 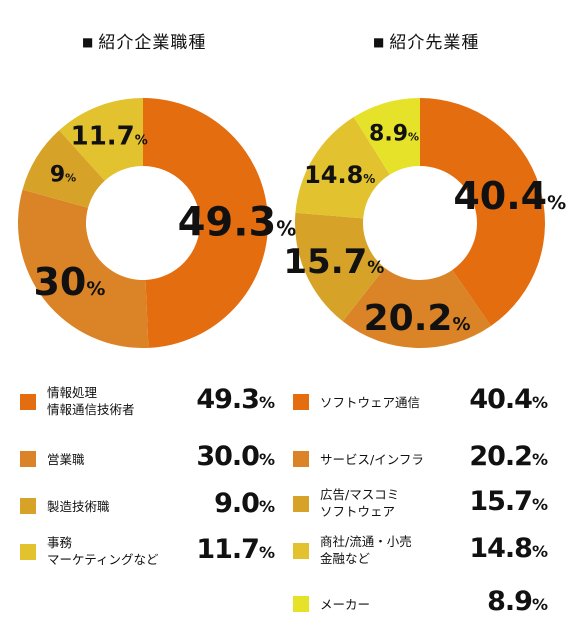 What do you see at coordinates (109, 137) in the screenshot?
I see `slice-data-label: 11.7%` at bounding box center [109, 137].